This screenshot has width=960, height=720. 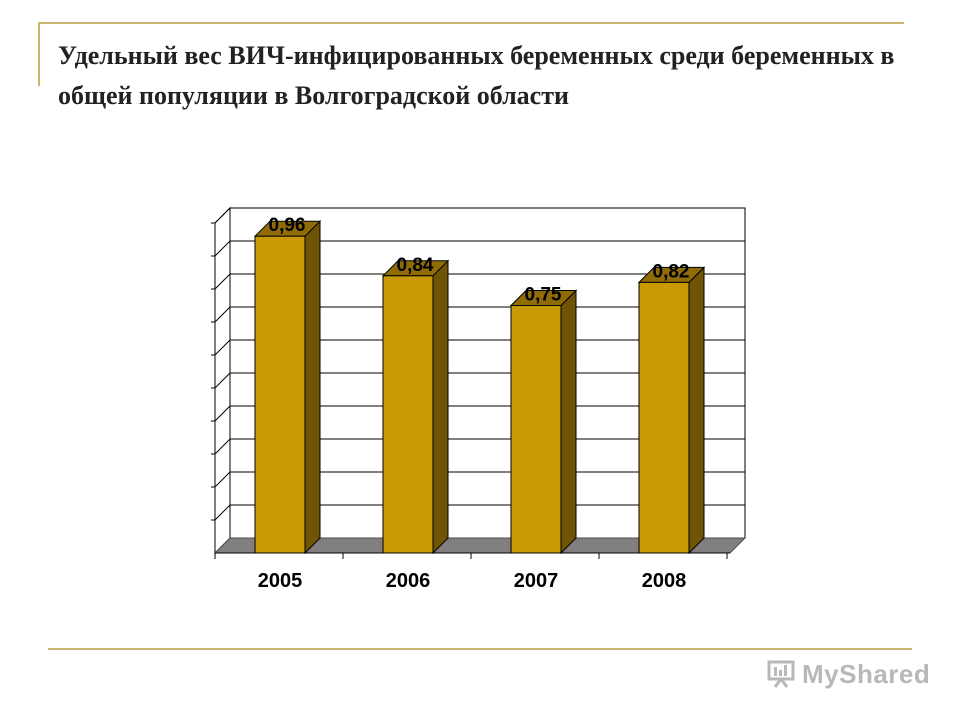 What do you see at coordinates (543, 295) in the screenshot?
I see `data-label: 0,75` at bounding box center [543, 295].